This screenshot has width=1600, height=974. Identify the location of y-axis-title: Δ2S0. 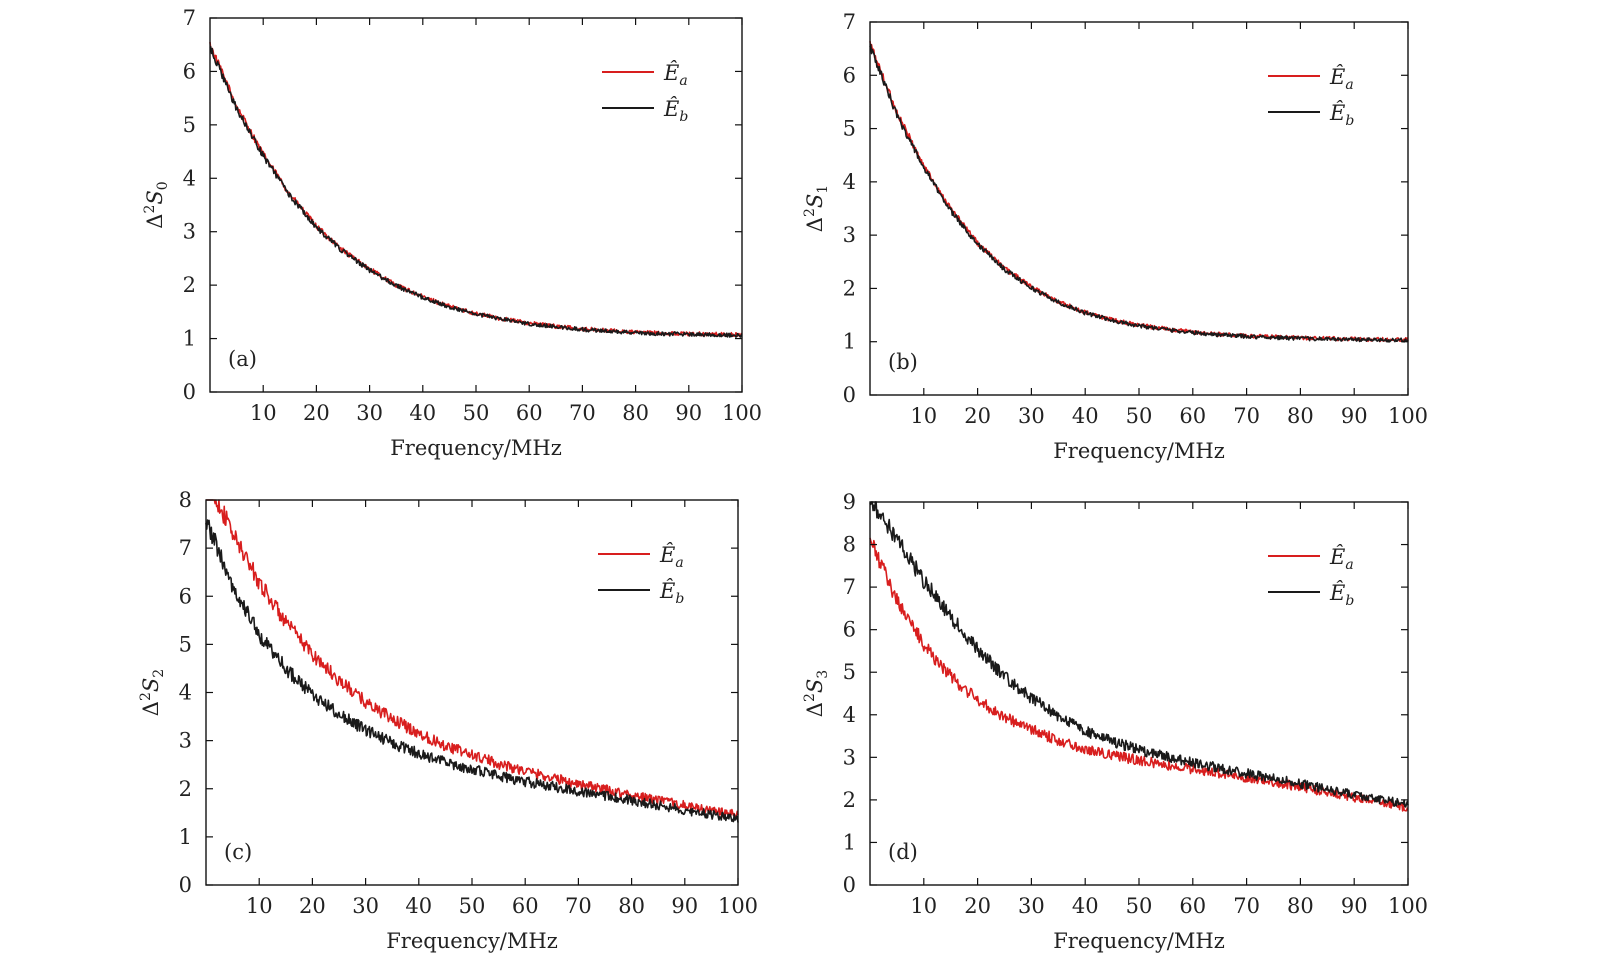
(156, 204).